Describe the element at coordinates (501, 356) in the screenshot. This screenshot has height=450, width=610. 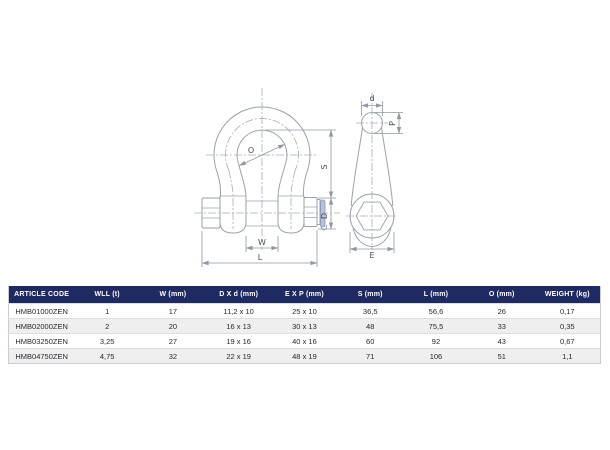
I see `table-cell: 51` at that location.